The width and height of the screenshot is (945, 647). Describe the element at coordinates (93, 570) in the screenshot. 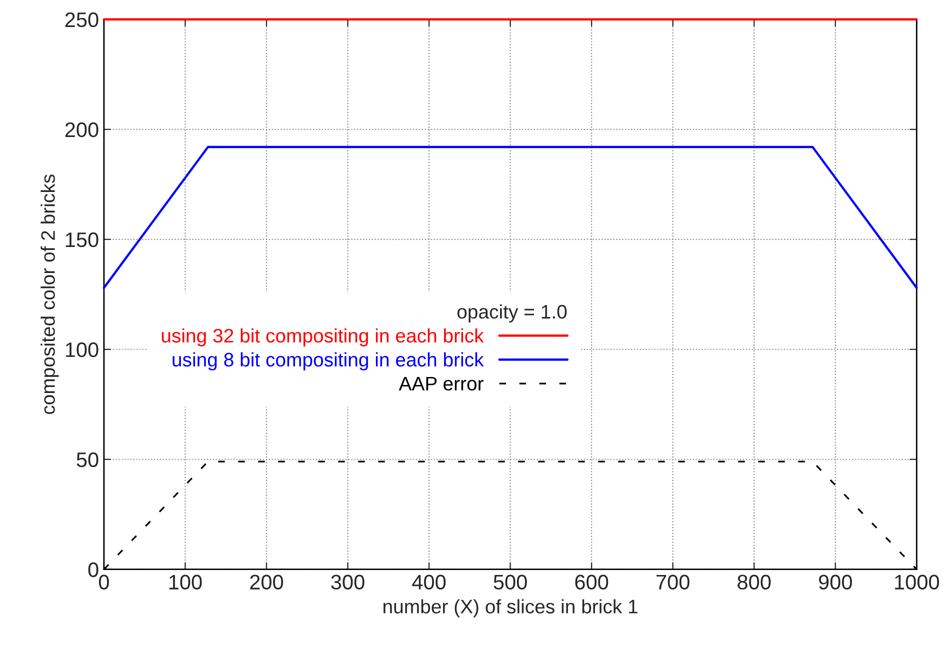

I see `y-tick-label: 0` at that location.